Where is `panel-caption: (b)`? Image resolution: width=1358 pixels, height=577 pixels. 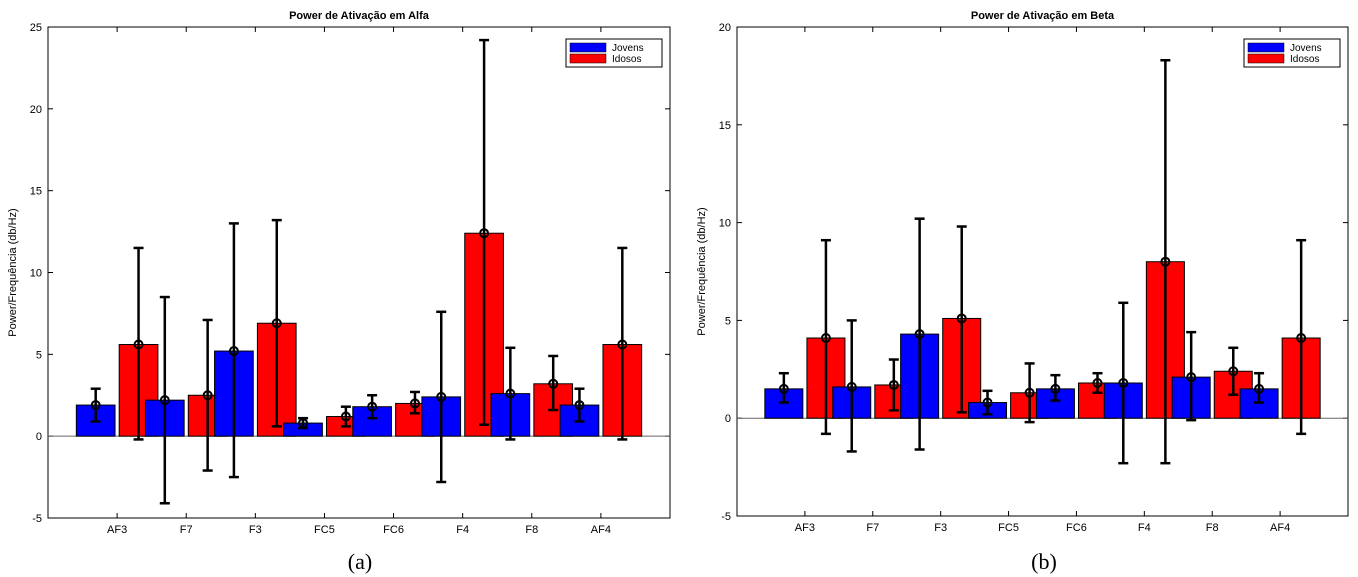 panel-caption: (b) is located at coordinates (1044, 561).